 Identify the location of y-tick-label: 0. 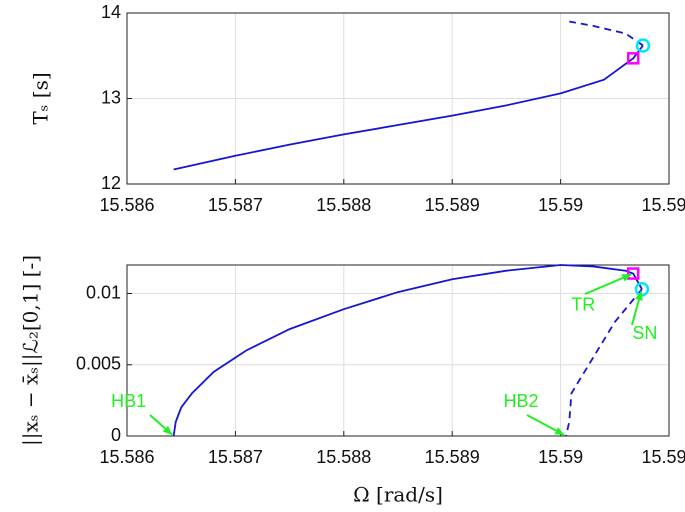
(116, 435).